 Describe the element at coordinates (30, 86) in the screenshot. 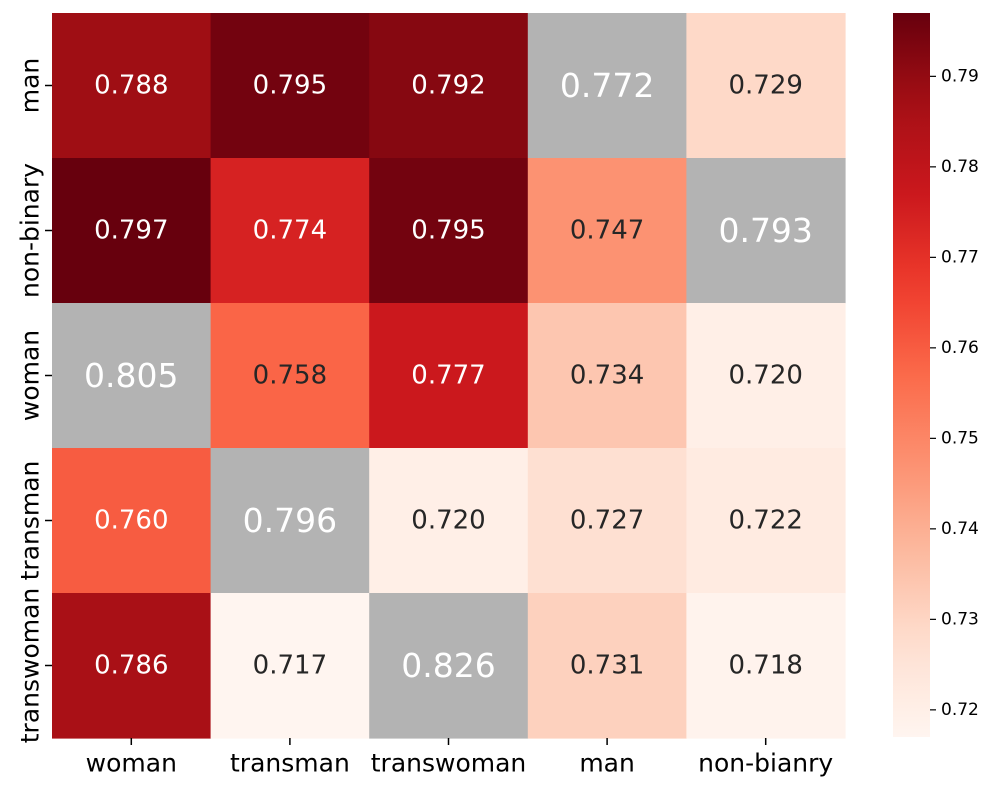

I see `y-tick-label: man` at that location.